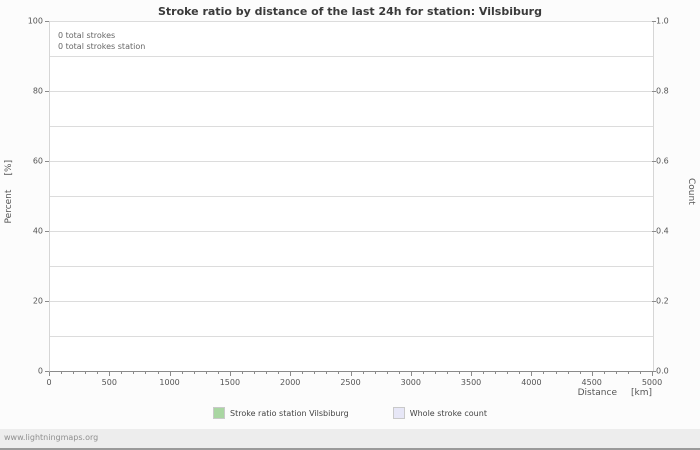 This screenshot has width=700, height=450. I want to click on legend-item: Stroke ratio station Vilsbiburg, so click(281, 413).